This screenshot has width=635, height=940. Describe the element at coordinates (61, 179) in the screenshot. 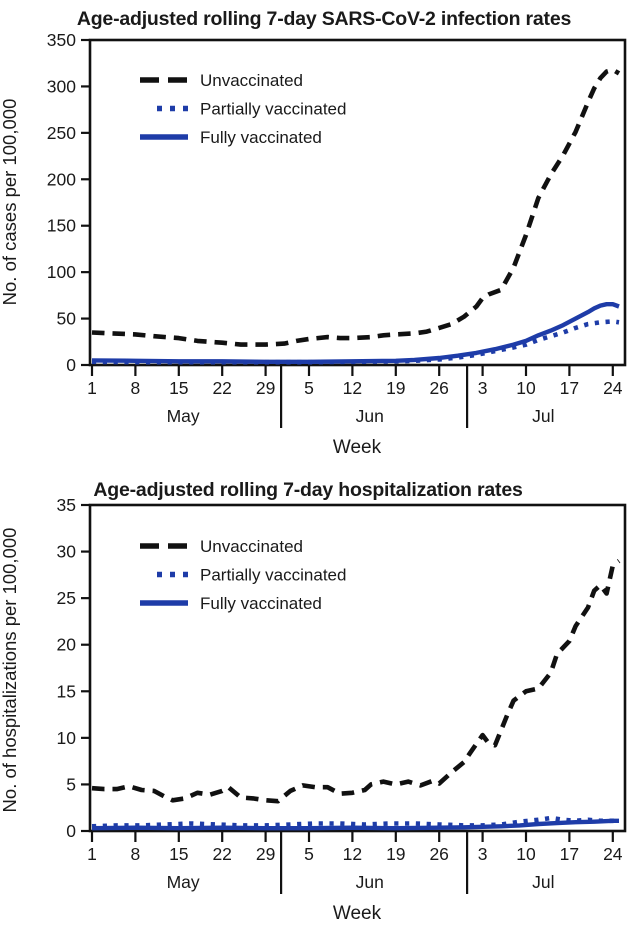

I see `y-tick-label: 200` at that location.